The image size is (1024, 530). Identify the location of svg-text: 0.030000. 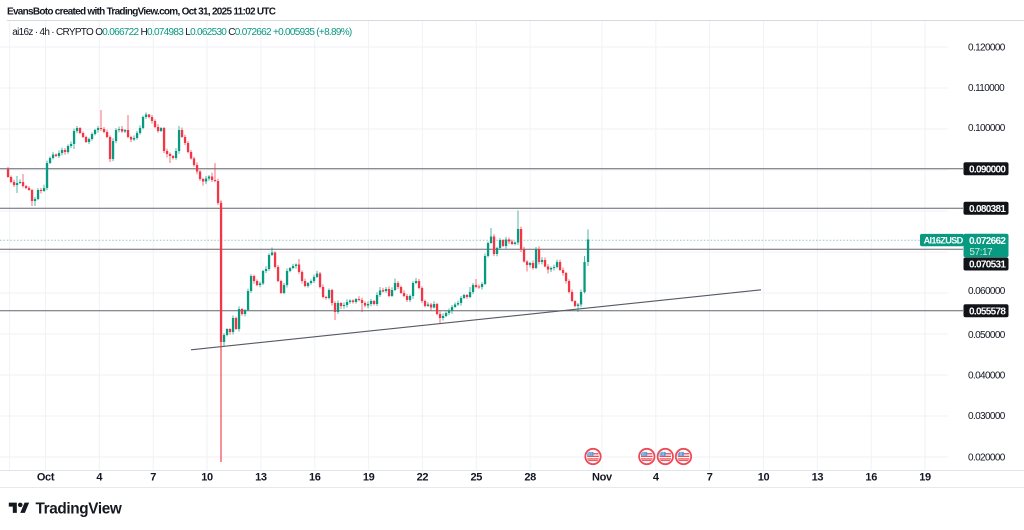
(987, 416).